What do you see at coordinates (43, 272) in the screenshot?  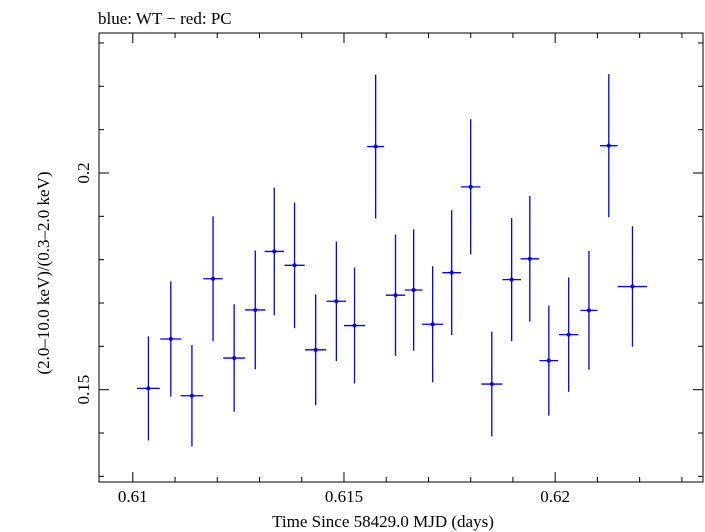 I see `y-axis-label: (2.0–10.0 keV)/(0.3–2.0 keV)` at bounding box center [43, 272].